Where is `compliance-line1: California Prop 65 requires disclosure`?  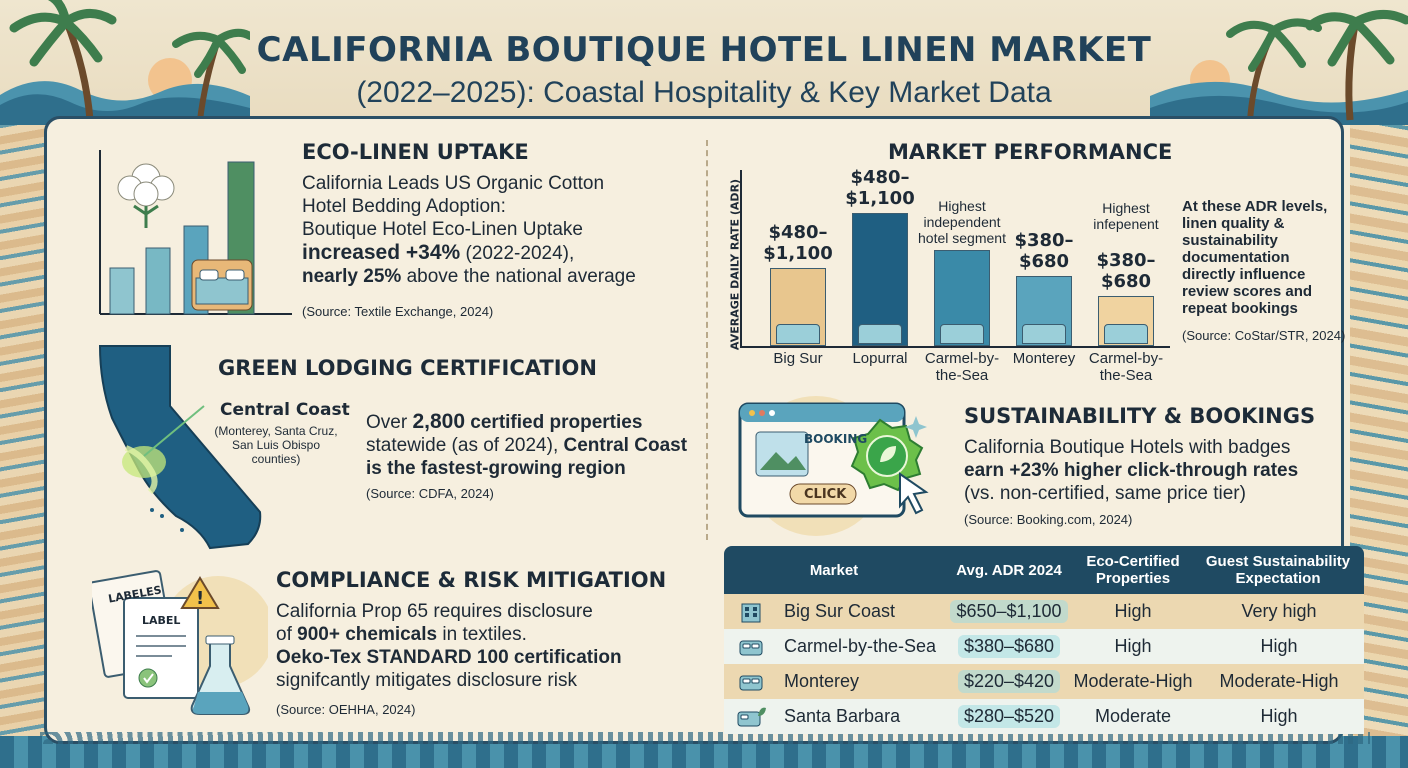
compliance-line1: California Prop 65 requires disclosure is located at coordinates (434, 611).